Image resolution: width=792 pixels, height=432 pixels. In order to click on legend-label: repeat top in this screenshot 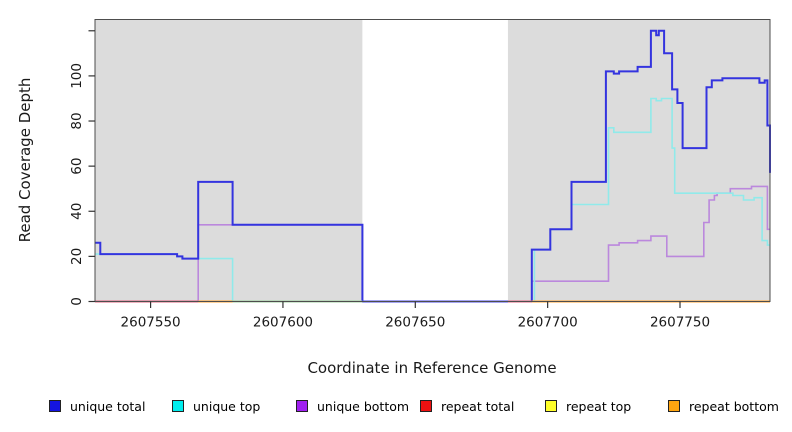, I will do `click(599, 406)`.